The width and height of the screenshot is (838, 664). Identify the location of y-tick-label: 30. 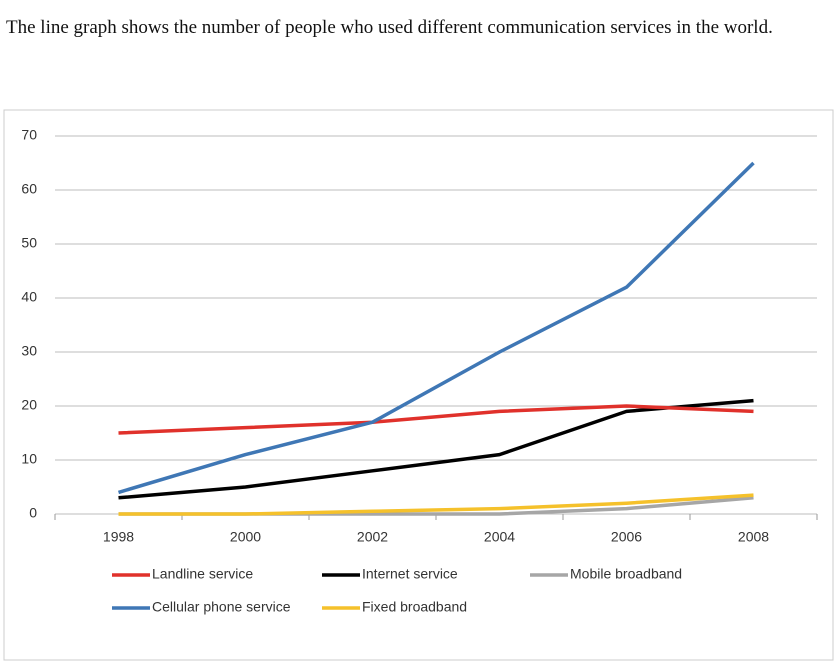
(29, 351).